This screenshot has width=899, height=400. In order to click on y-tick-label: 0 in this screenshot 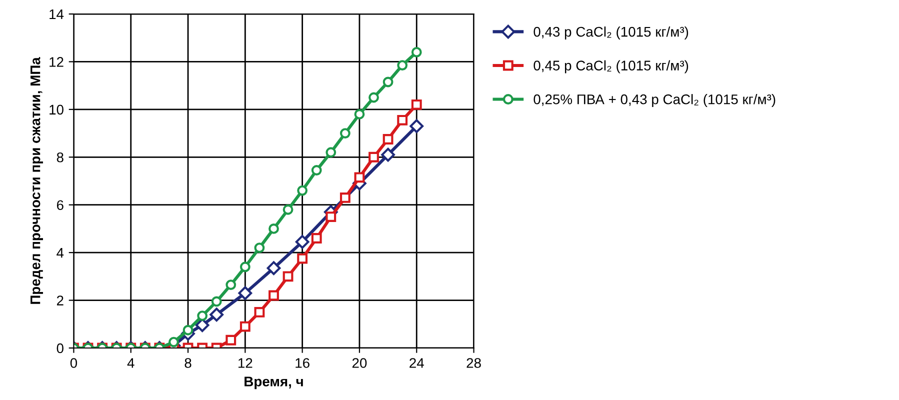, I will do `click(60, 348)`.